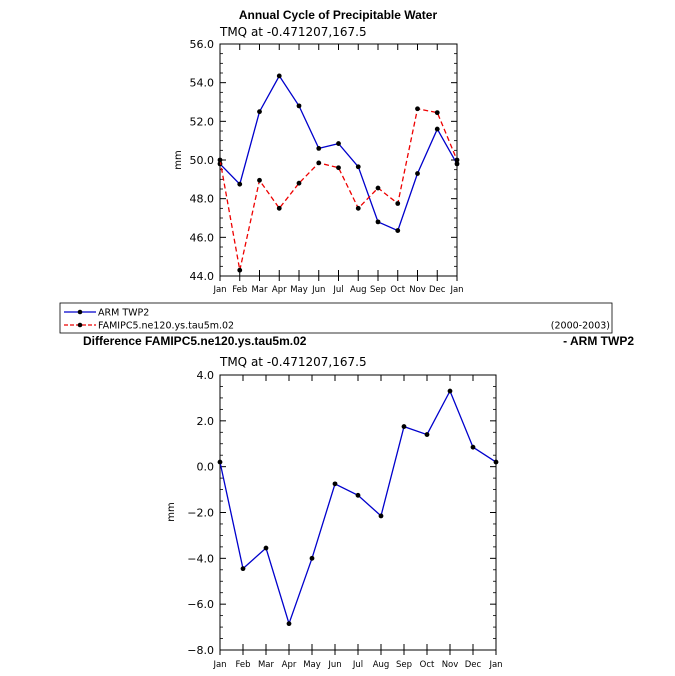 This screenshot has height=676, width=675. Describe the element at coordinates (200, 604) in the screenshot. I see `y-tick-label: −6.0` at that location.